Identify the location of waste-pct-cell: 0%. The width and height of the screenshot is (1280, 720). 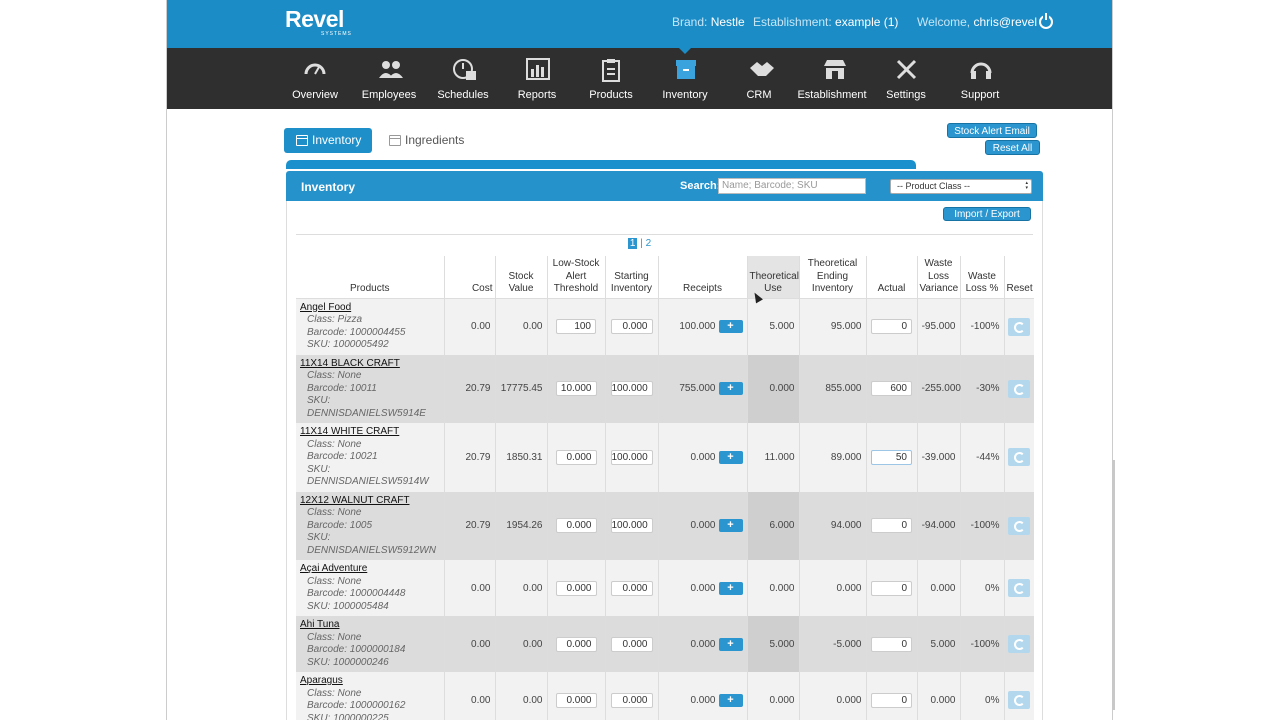
(981, 696).